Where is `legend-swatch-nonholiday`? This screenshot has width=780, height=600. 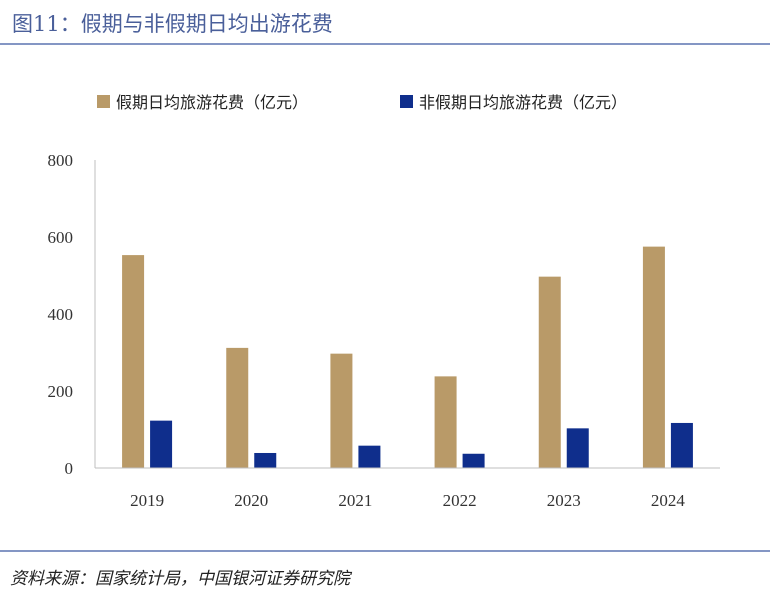
legend-swatch-nonholiday is located at coordinates (406, 101).